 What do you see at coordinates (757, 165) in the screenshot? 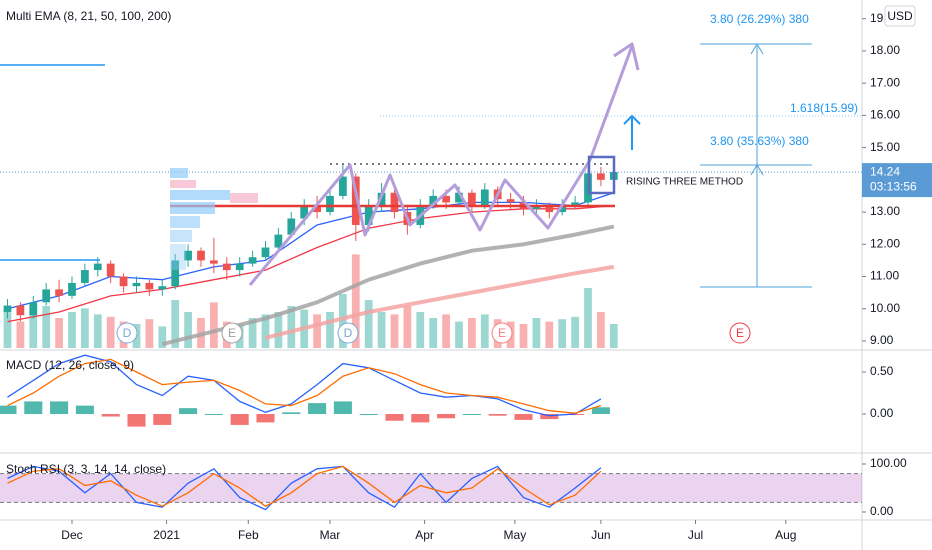
I see `measure-arrow` at bounding box center [757, 165].